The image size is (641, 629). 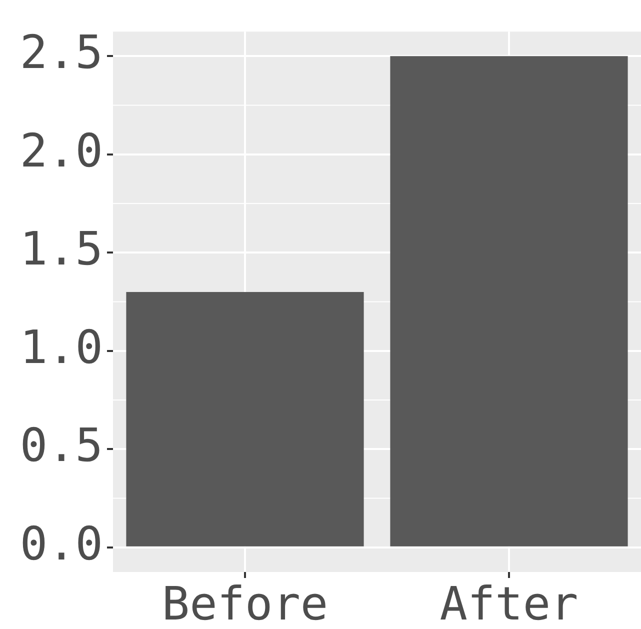 What do you see at coordinates (61, 52) in the screenshot?
I see `y-tick-label: 2.5` at bounding box center [61, 52].